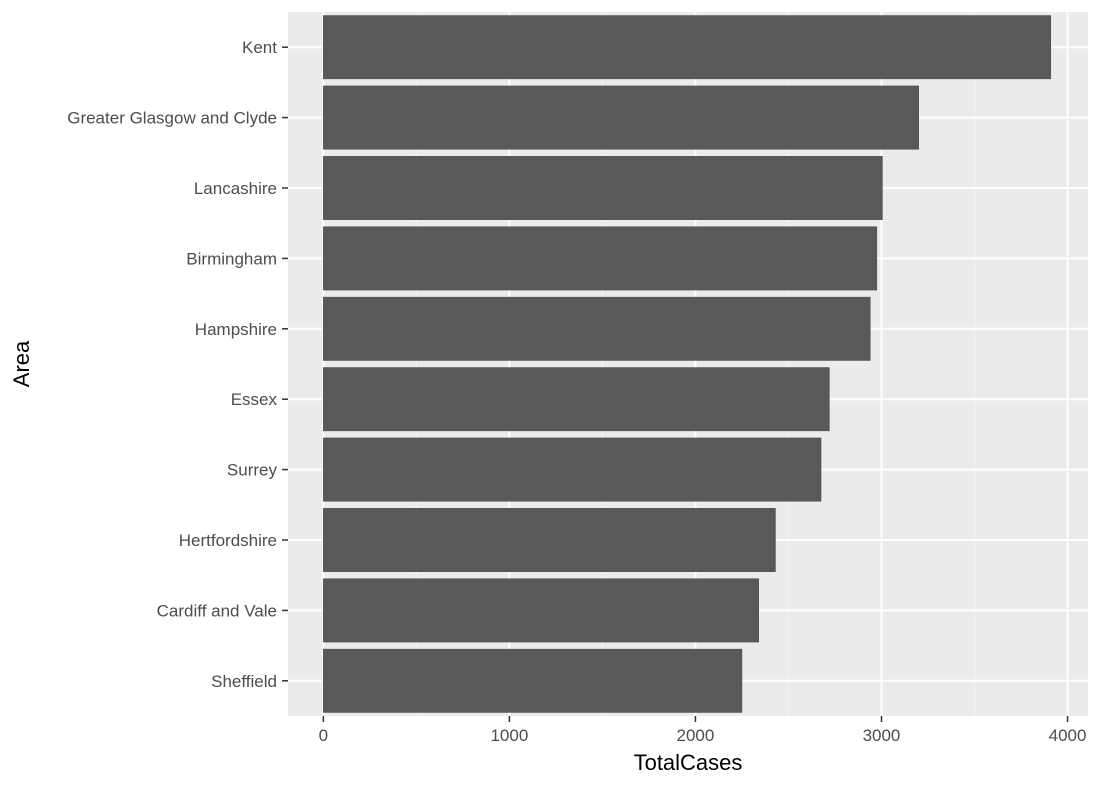 Image resolution: width=1100 pixels, height=786 pixels. Describe the element at coordinates (172, 118) in the screenshot. I see `y-tick-label: Greater Glasgow and Clyde` at that location.